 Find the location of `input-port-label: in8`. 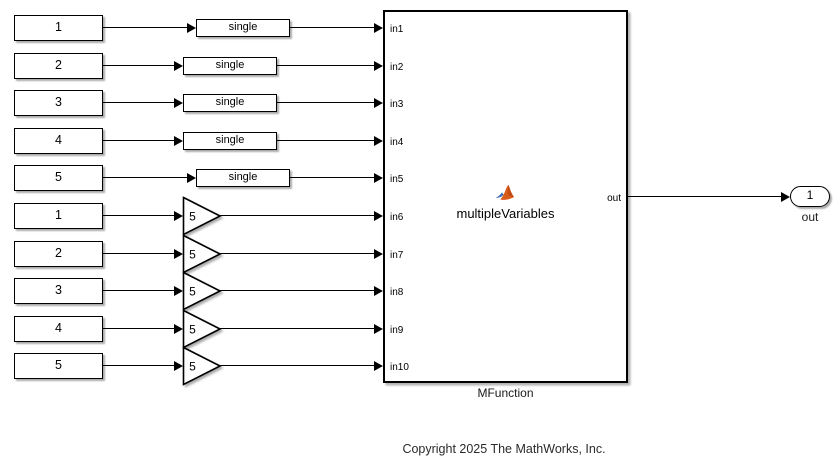

input-port-label: in8 is located at coordinates (397, 292).